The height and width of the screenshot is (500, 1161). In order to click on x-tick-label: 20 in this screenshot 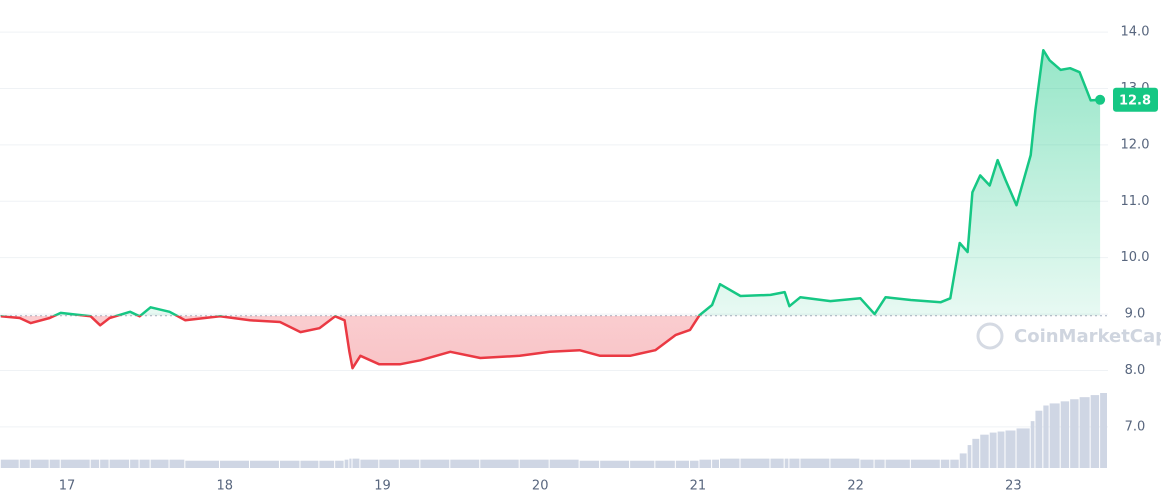, I will do `click(540, 486)`.